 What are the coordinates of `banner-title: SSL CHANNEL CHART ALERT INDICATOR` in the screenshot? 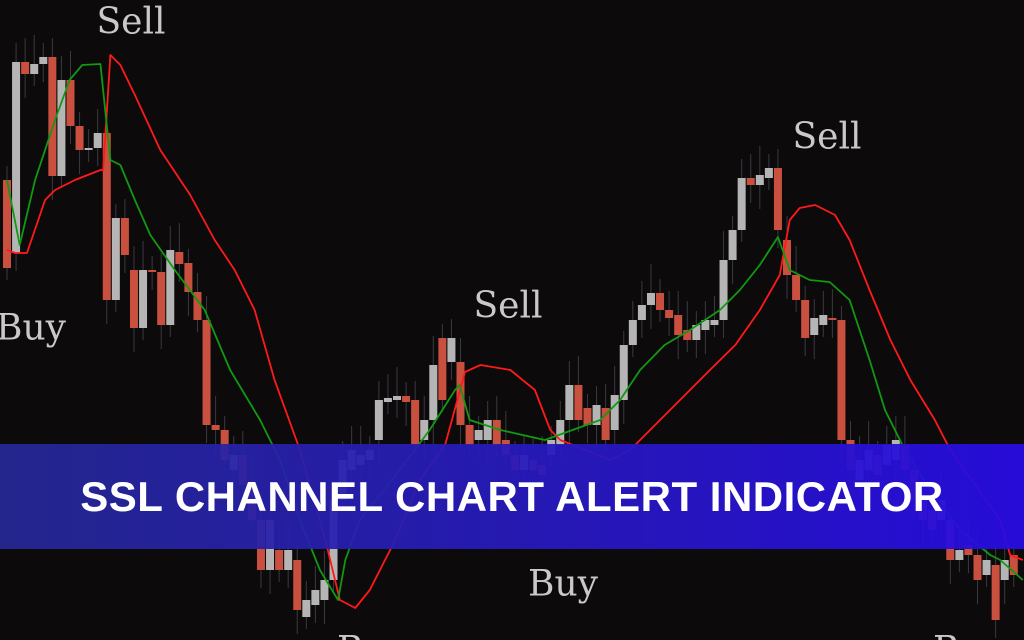 It's located at (512, 496).